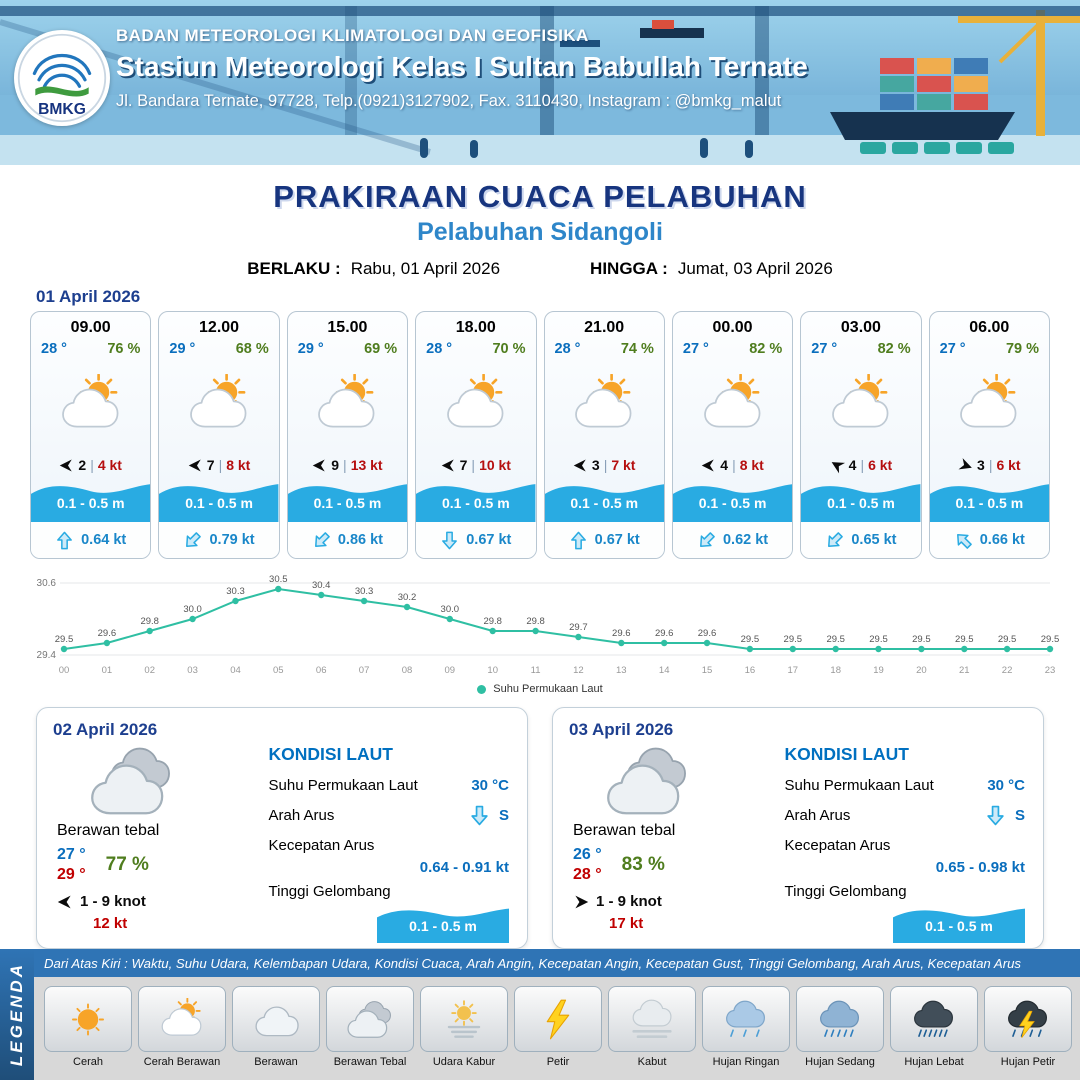 This screenshot has height=1080, width=1080. Describe the element at coordinates (1028, 1062) in the screenshot. I see `legend-item-label: Hujan Petir` at that location.